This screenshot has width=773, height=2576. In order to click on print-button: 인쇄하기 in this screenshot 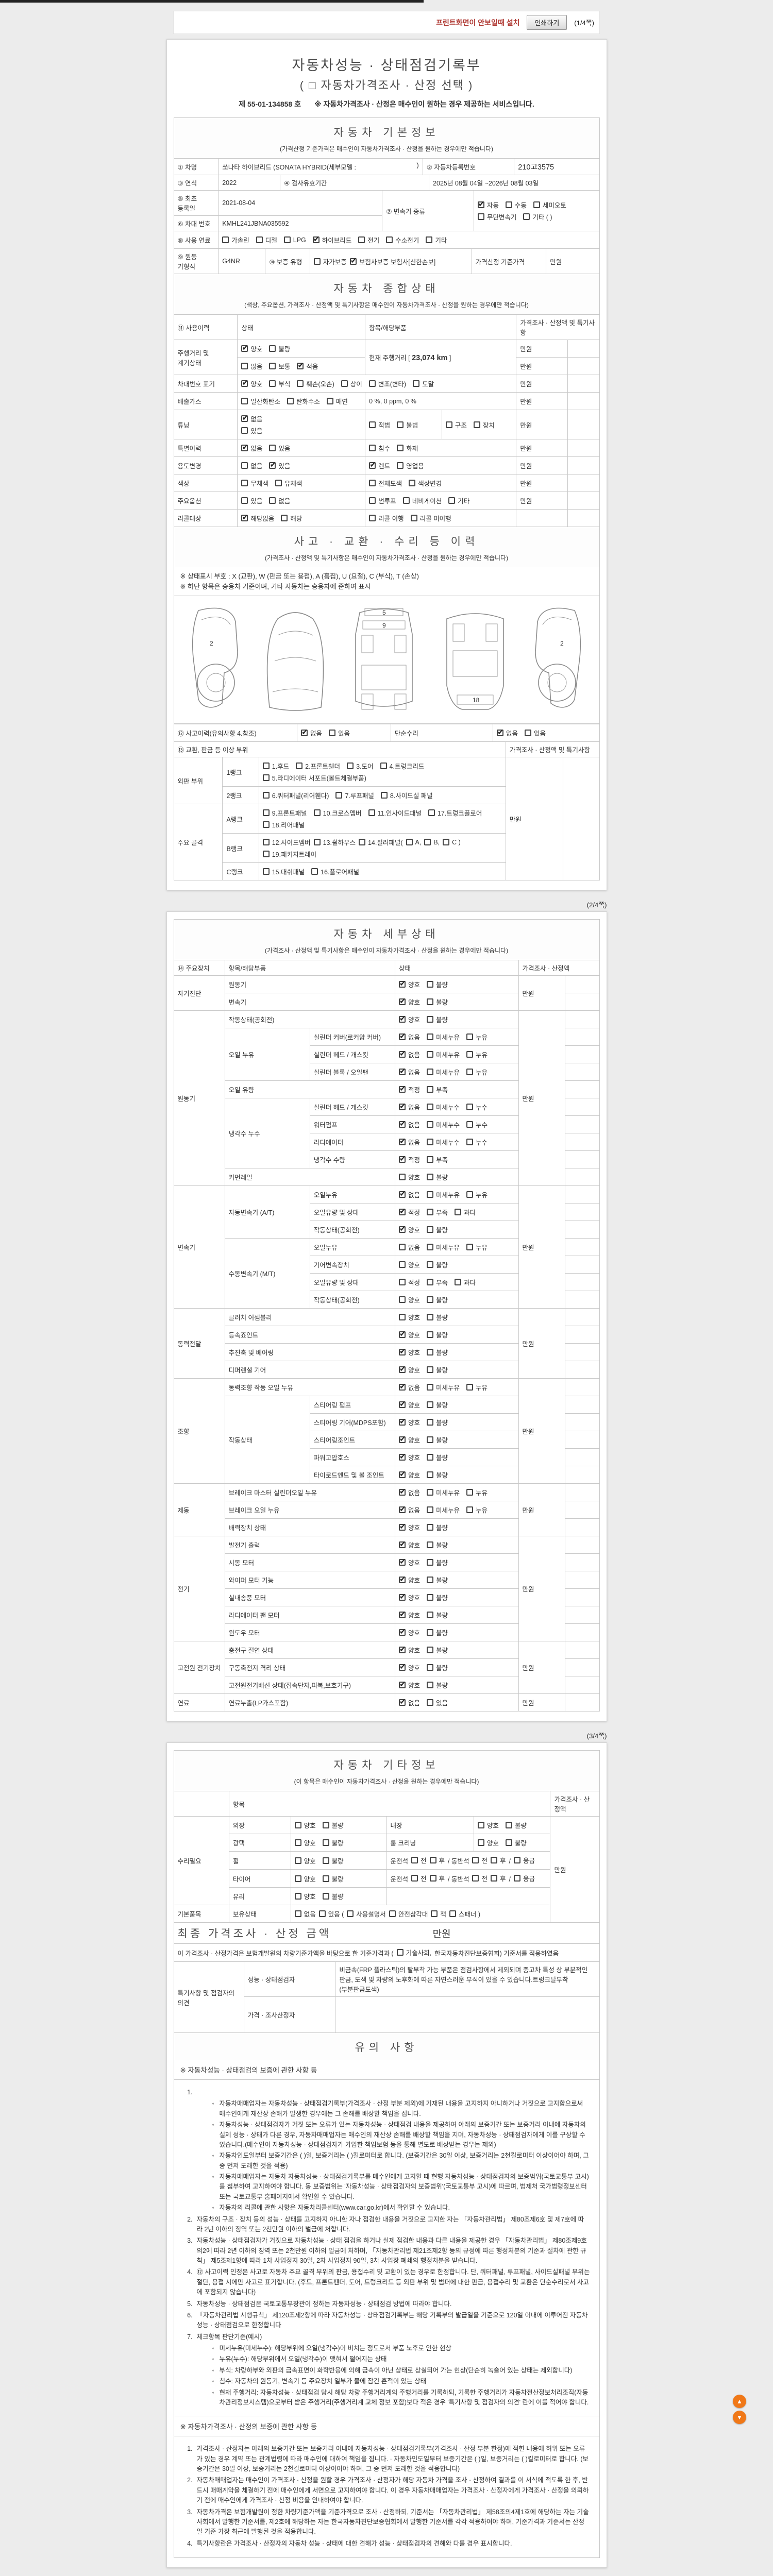, I will do `click(547, 22)`.